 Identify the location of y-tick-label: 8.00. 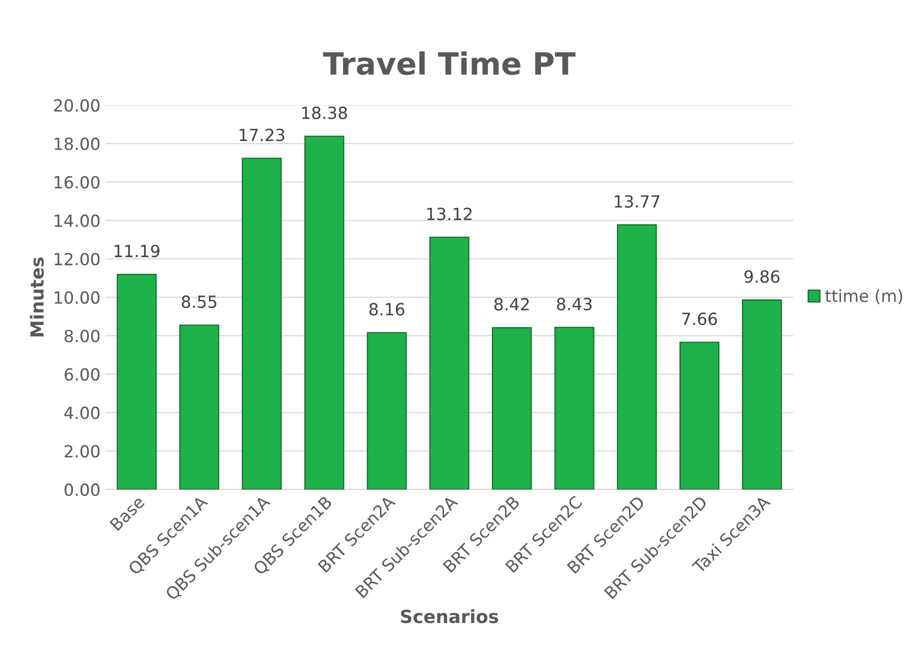
(82, 336).